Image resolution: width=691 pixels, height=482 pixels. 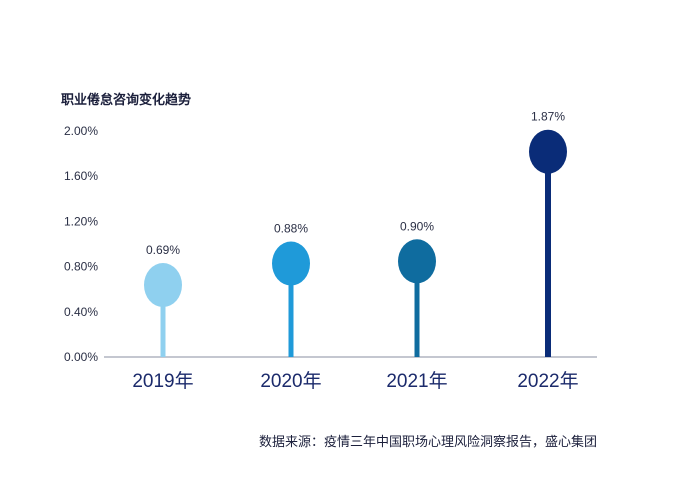 I want to click on x-tick-label: 2022年, so click(x=547, y=381).